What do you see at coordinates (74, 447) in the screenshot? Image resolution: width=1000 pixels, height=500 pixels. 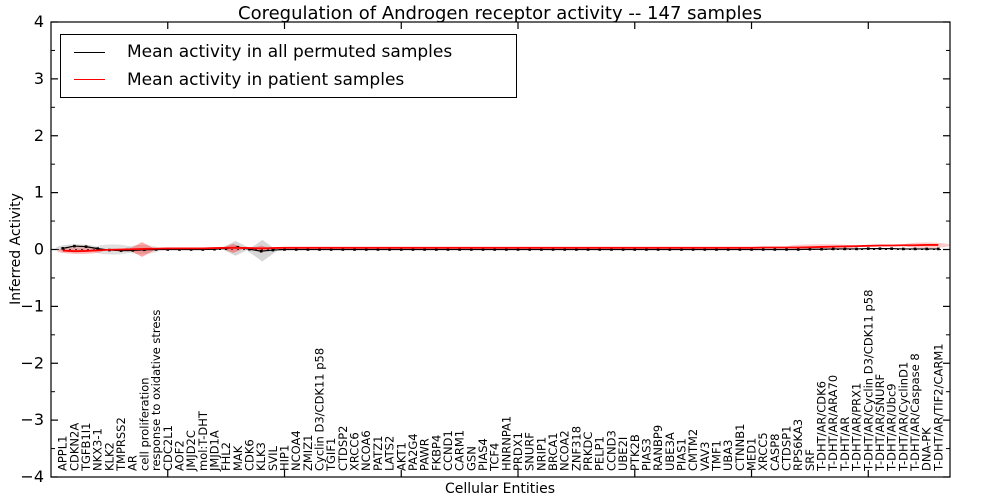 I see `category-label: CDKN2A` at bounding box center [74, 447].